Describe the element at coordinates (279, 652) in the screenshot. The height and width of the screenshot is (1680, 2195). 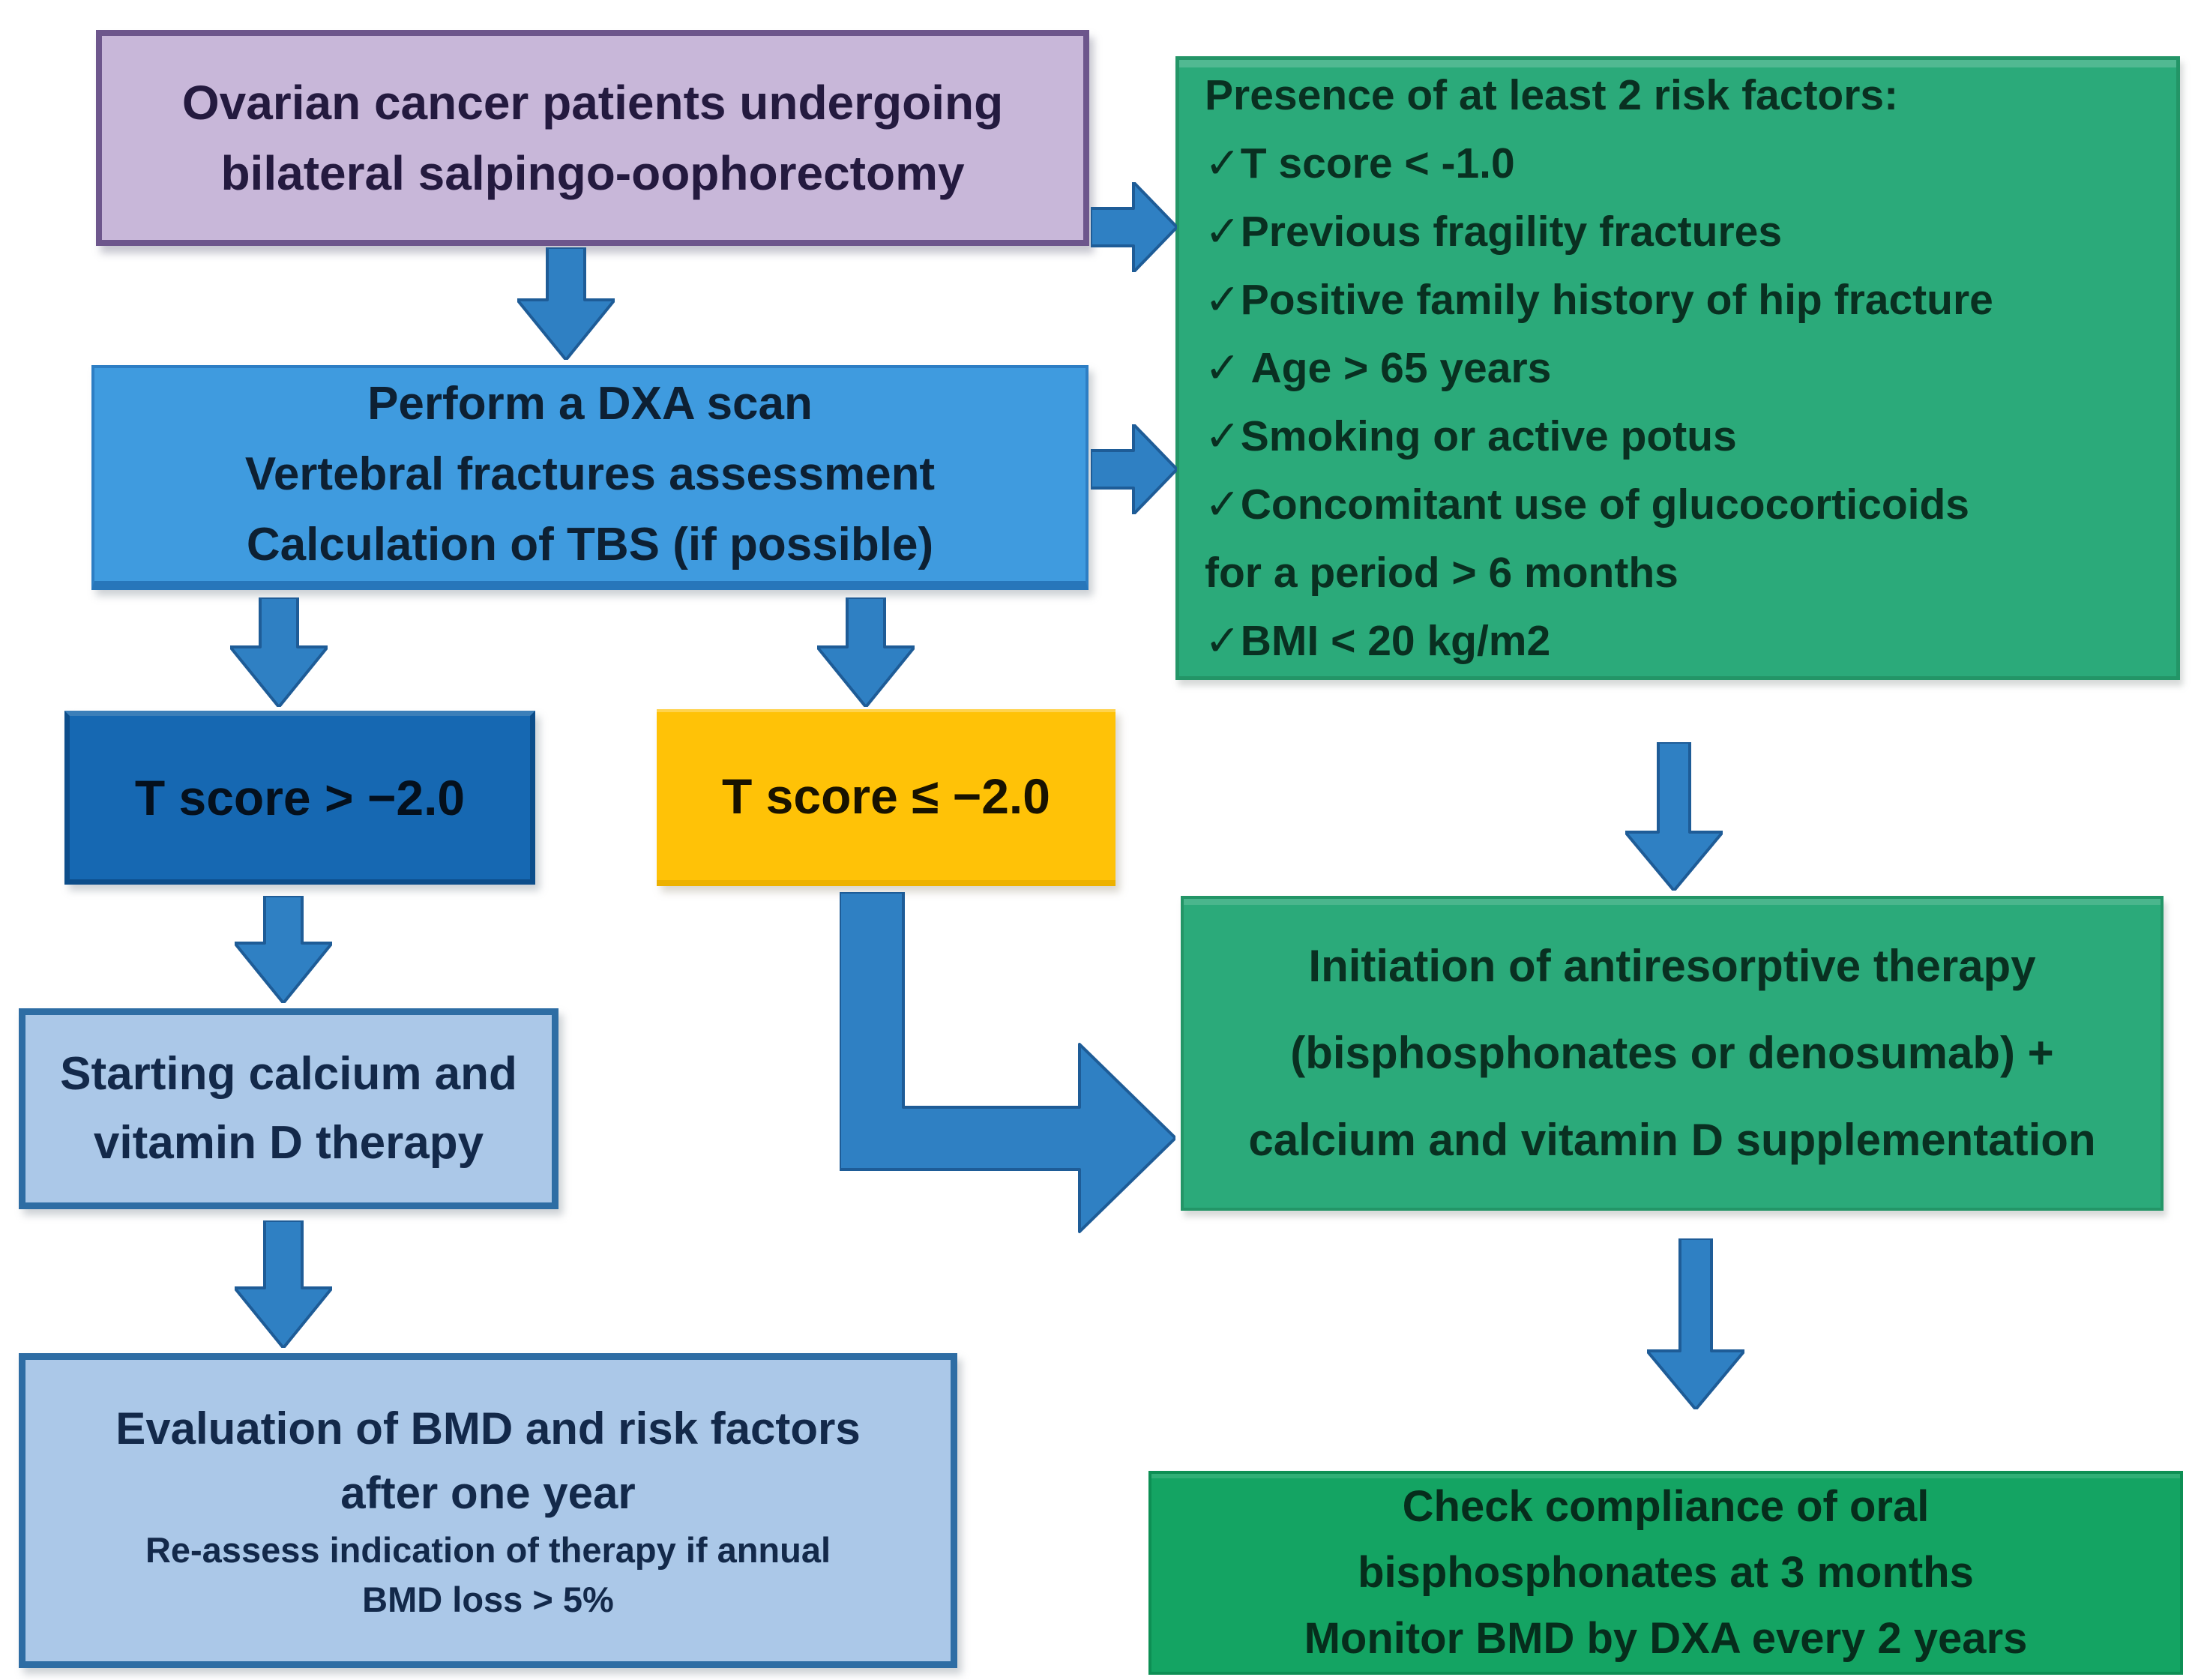
I see `arrow-dxa-to-tscore-high-icon` at that location.